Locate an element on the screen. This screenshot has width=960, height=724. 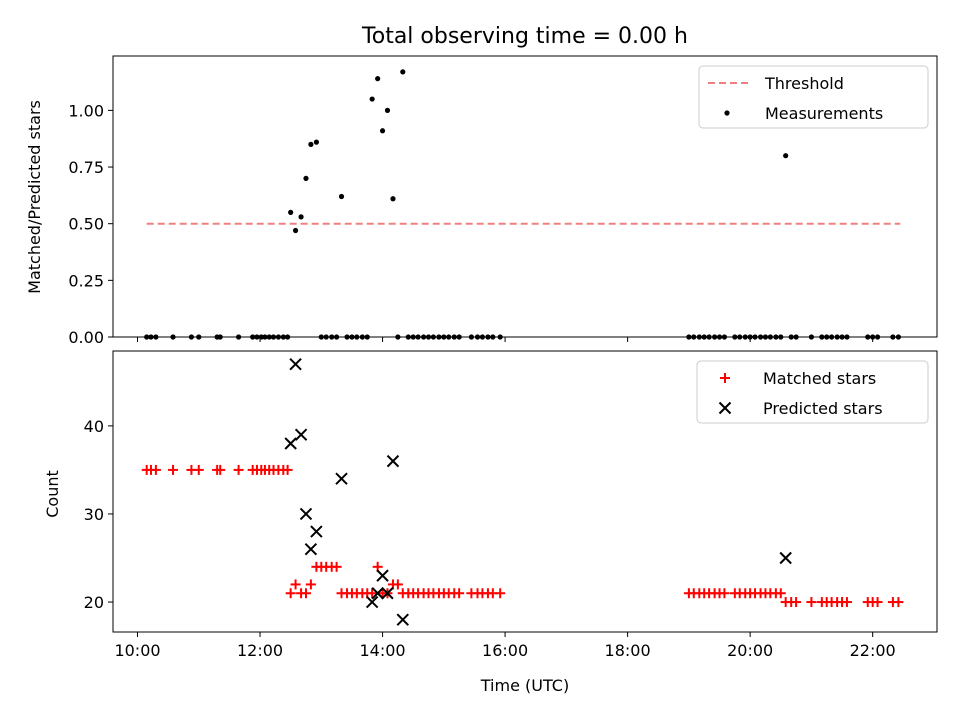
y-tick-label: 0.00 is located at coordinates (86, 337).